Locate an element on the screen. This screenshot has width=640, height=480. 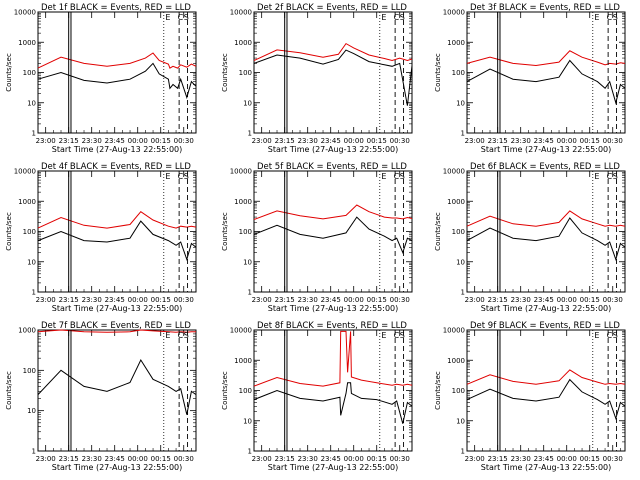
panel-title: Det 7f BLACK = Events, RED = LLD is located at coordinates (116, 326).